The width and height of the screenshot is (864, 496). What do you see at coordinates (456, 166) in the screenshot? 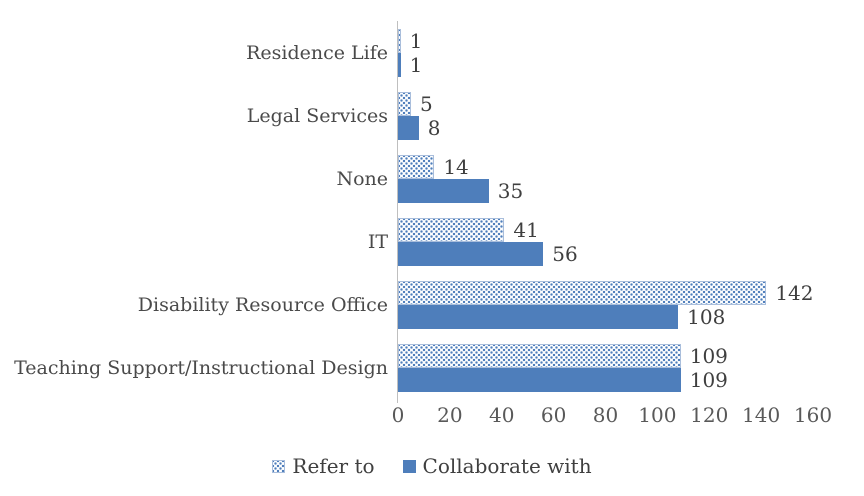
I see `value-label: 14` at bounding box center [456, 166].